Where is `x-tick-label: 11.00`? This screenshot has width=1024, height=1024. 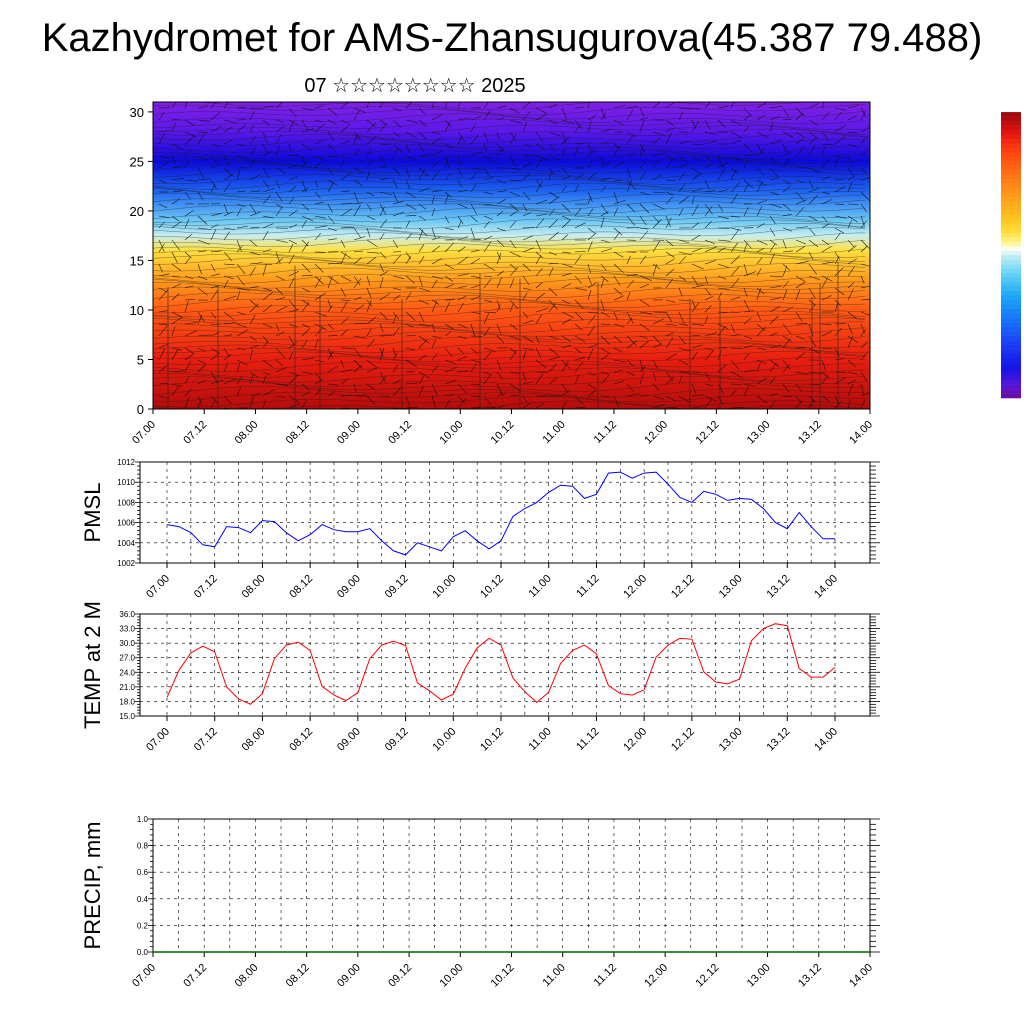
x-tick-label: 11.00 is located at coordinates (553, 975).